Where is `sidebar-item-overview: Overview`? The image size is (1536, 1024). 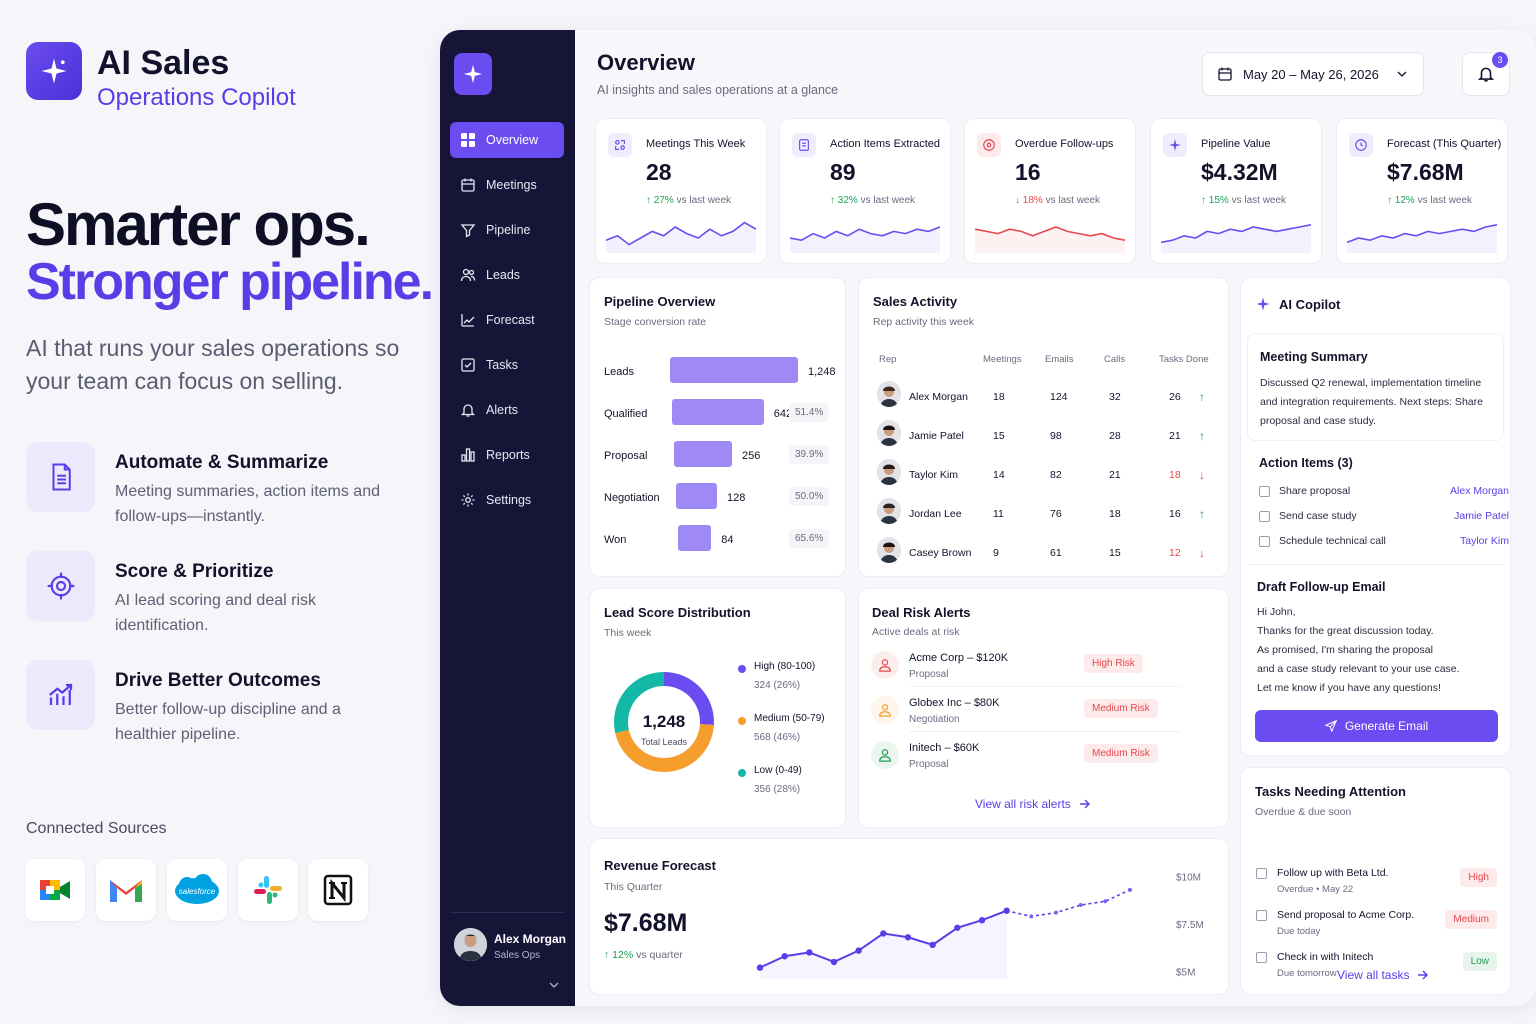
sidebar-item-overview: Overview is located at coordinates (507, 140).